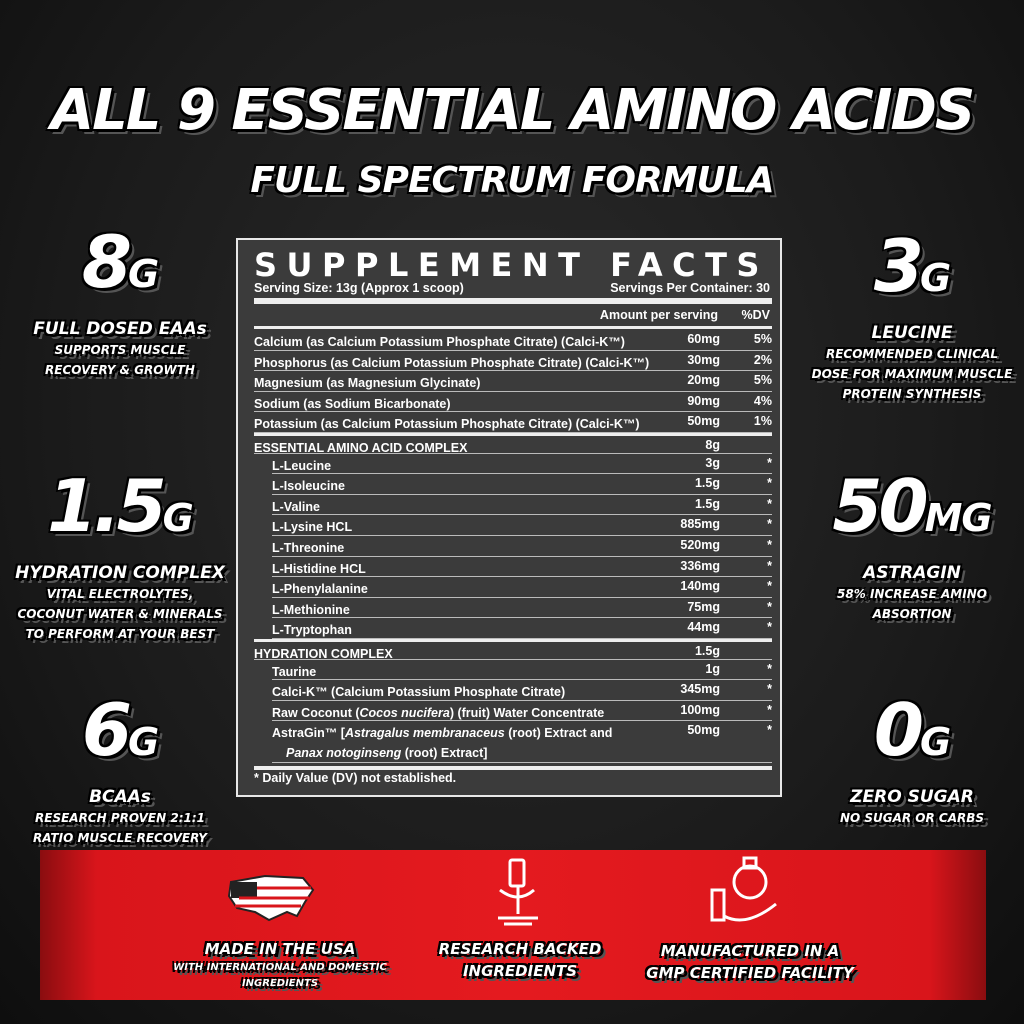  What do you see at coordinates (762, 421) in the screenshot?
I see `daily-value: 1%` at bounding box center [762, 421].